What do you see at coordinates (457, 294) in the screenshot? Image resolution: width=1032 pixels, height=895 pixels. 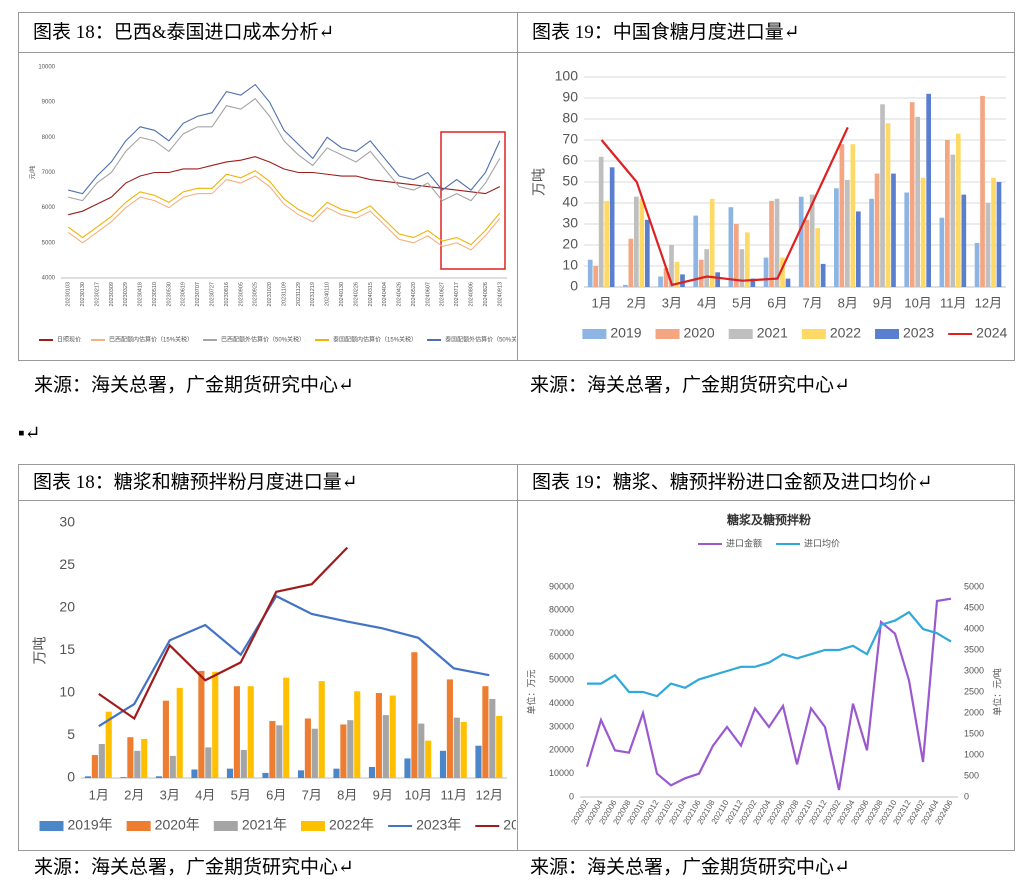 I see `x-tick-label: 20240717` at bounding box center [457, 294].